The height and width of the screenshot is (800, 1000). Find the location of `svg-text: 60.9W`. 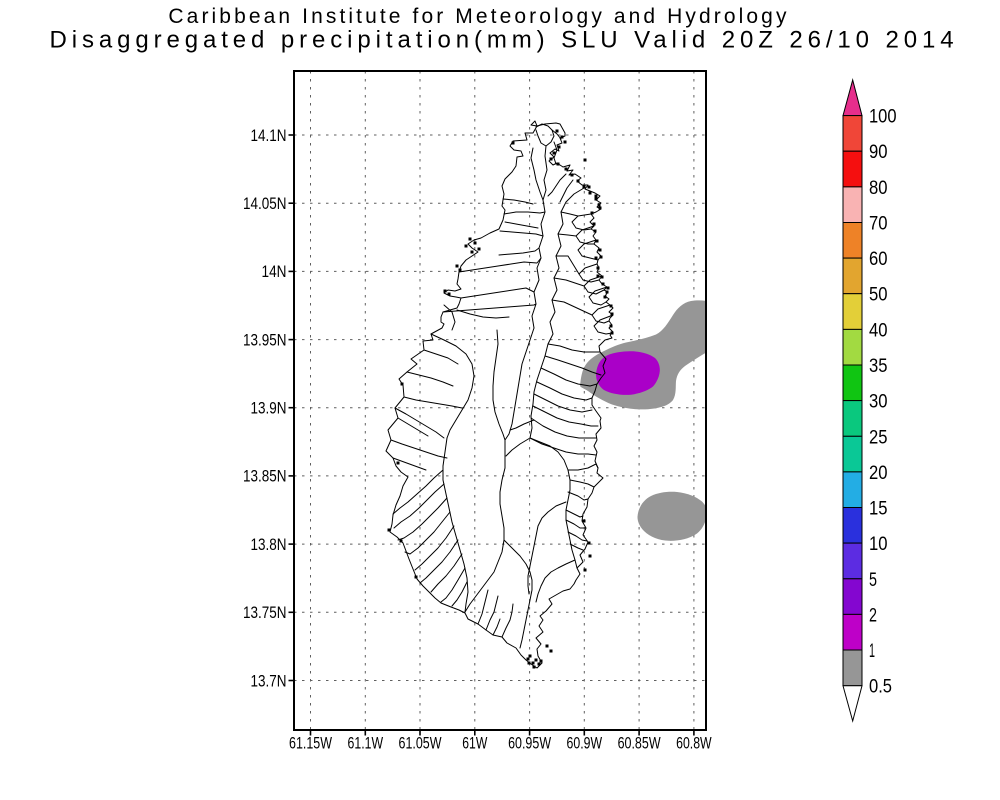

svg-text: 60.9W is located at coordinates (585, 744).